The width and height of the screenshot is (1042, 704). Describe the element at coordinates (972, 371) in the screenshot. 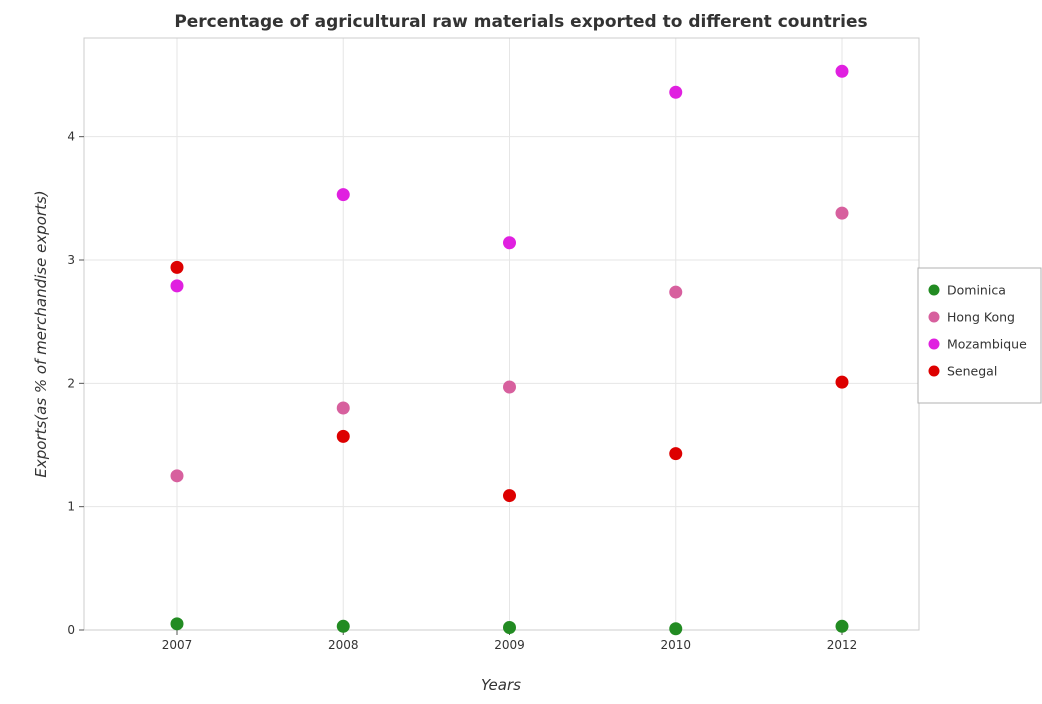

I see `legend-label: Senegal` at that location.